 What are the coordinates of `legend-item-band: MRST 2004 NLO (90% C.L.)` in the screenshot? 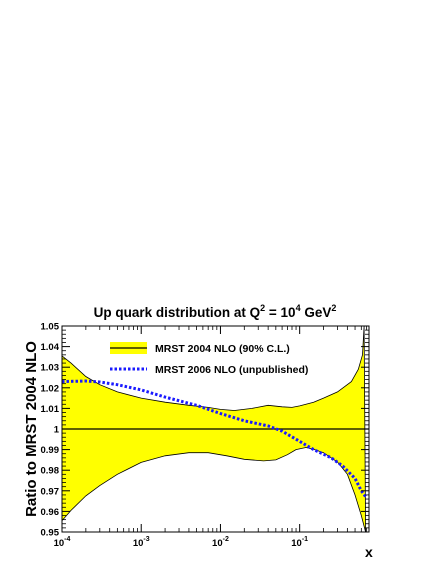 It's located at (200, 348).